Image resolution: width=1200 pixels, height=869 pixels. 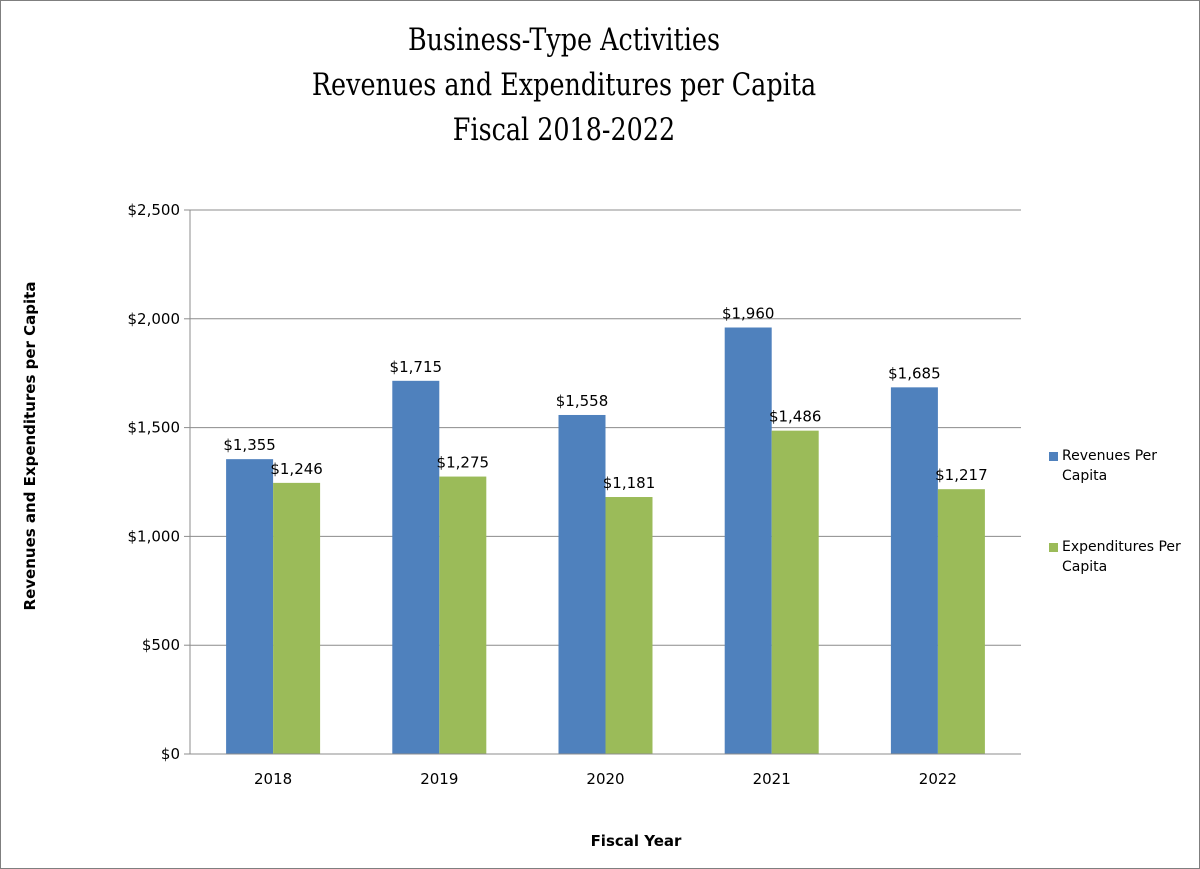 I want to click on data-label: $1,181, so click(x=629, y=483).